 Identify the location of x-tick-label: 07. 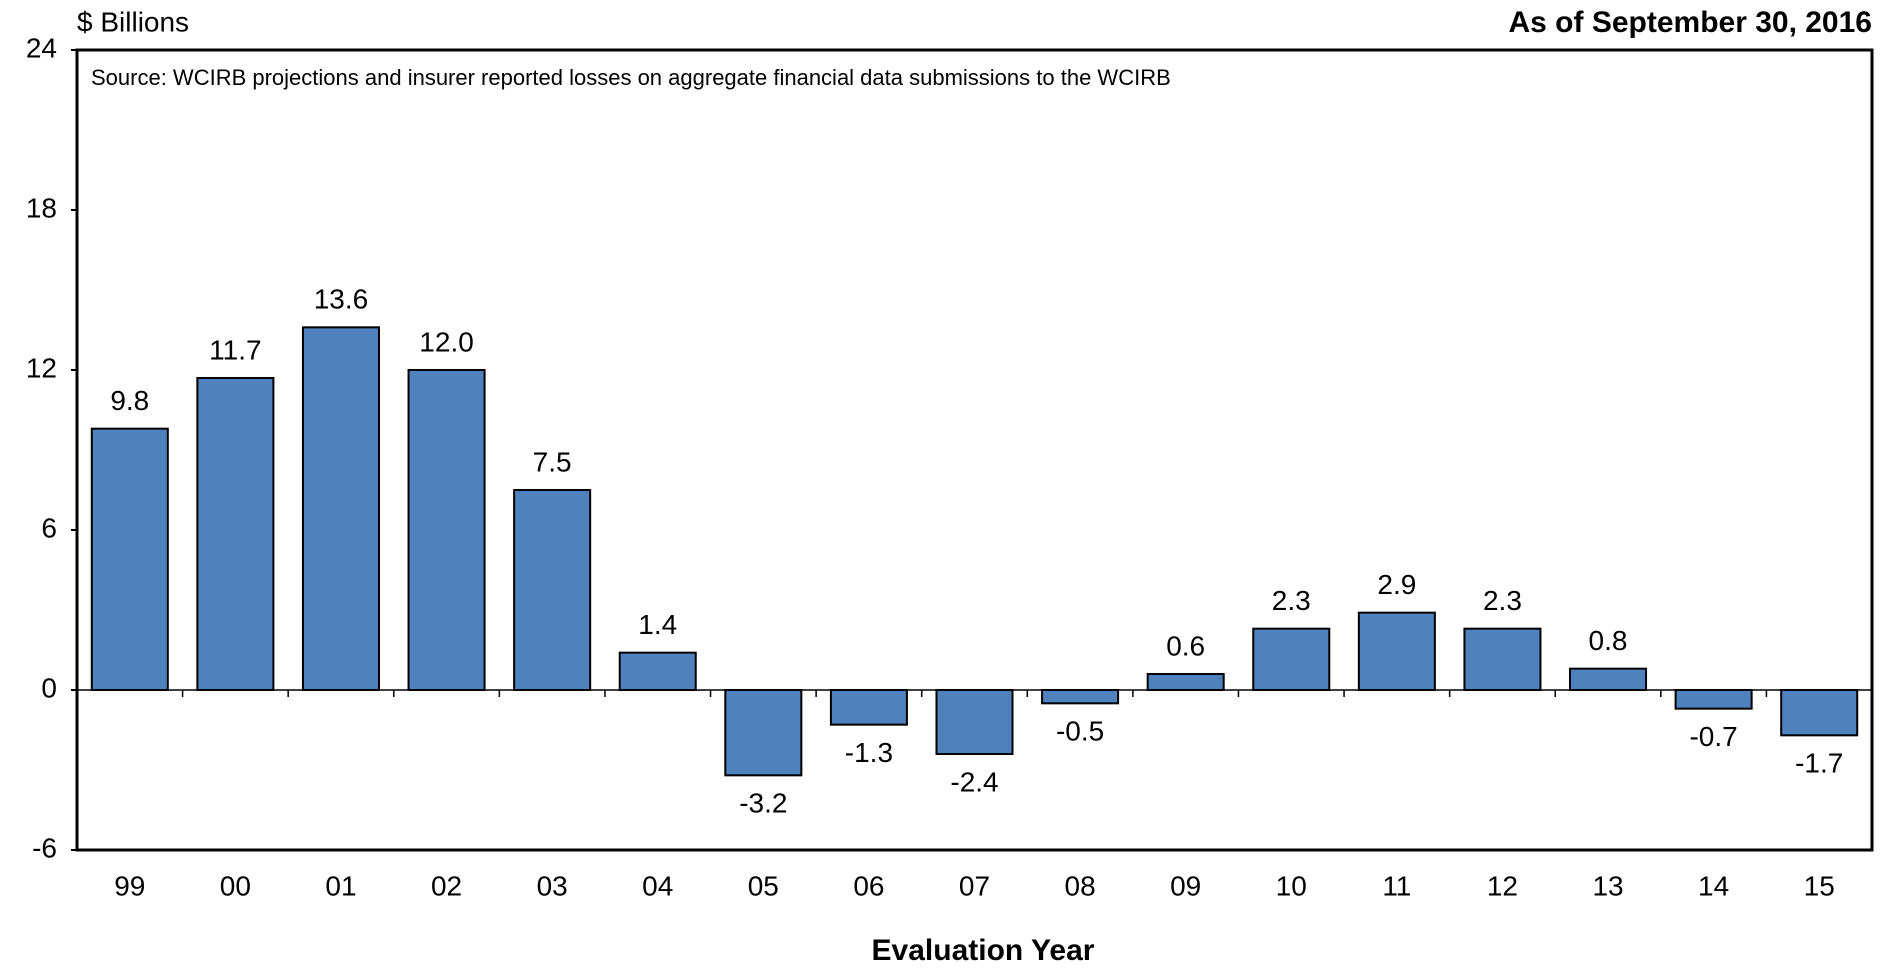
(974, 885).